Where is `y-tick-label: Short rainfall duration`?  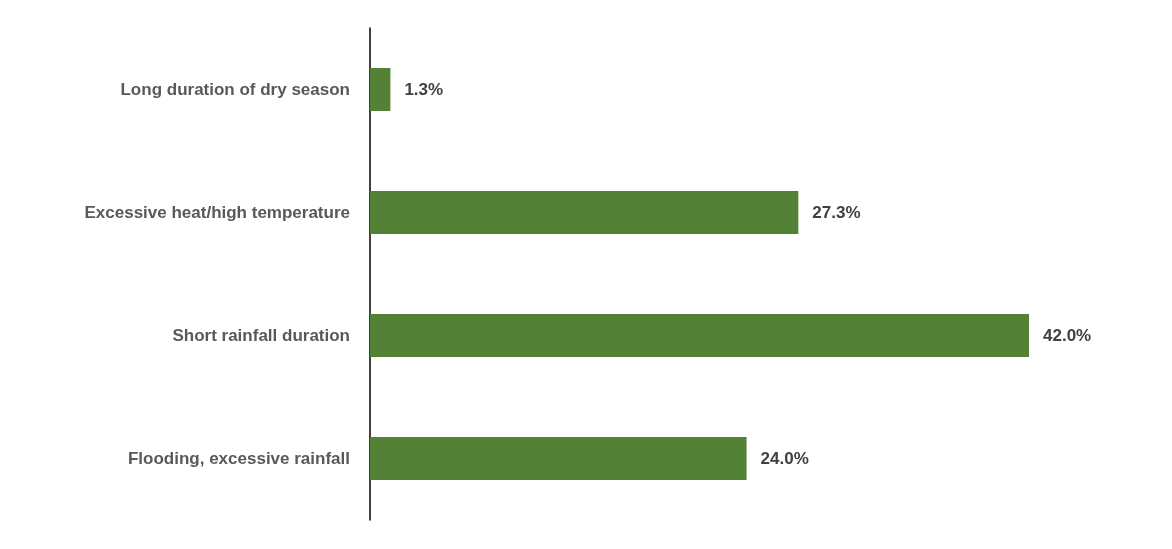
y-tick-label: Short rainfall duration is located at coordinates (261, 335).